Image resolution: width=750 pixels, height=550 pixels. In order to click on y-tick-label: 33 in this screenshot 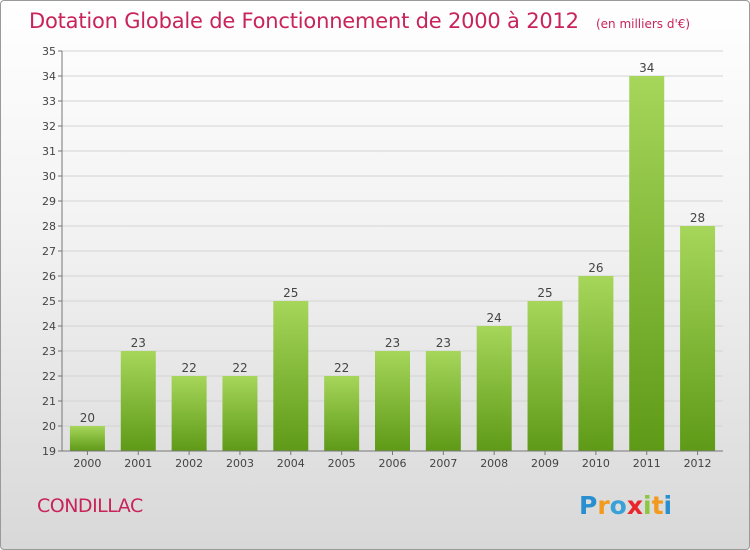, I will do `click(49, 101)`.